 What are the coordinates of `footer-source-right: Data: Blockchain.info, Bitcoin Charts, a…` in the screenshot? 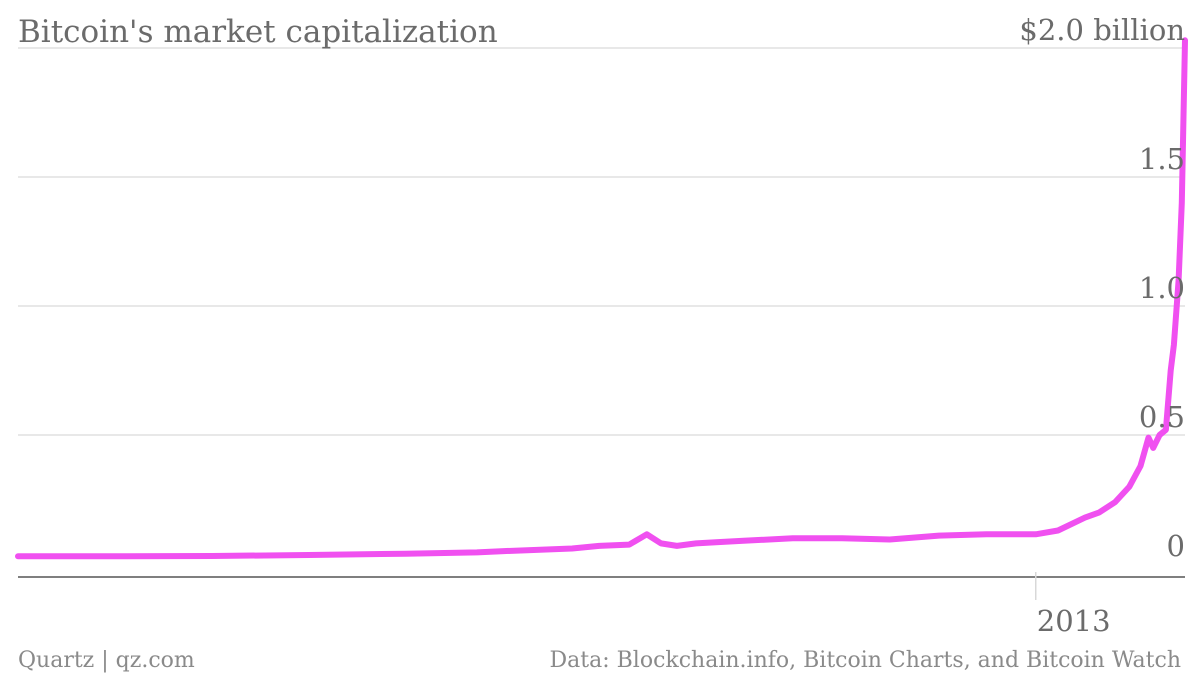 It's located at (865, 660).